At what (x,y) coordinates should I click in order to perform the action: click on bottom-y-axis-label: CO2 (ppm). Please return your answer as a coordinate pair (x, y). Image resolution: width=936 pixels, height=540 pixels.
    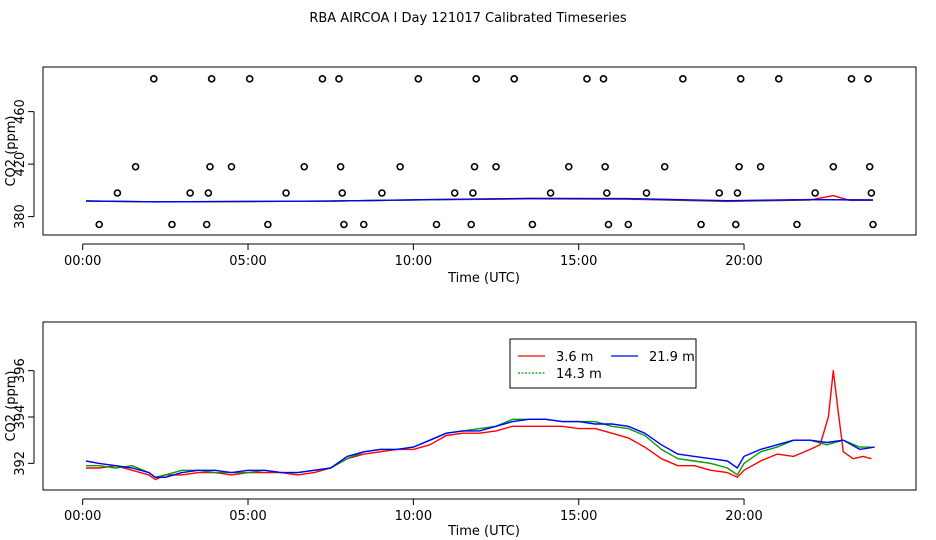
    Looking at the image, I should click on (11, 405).